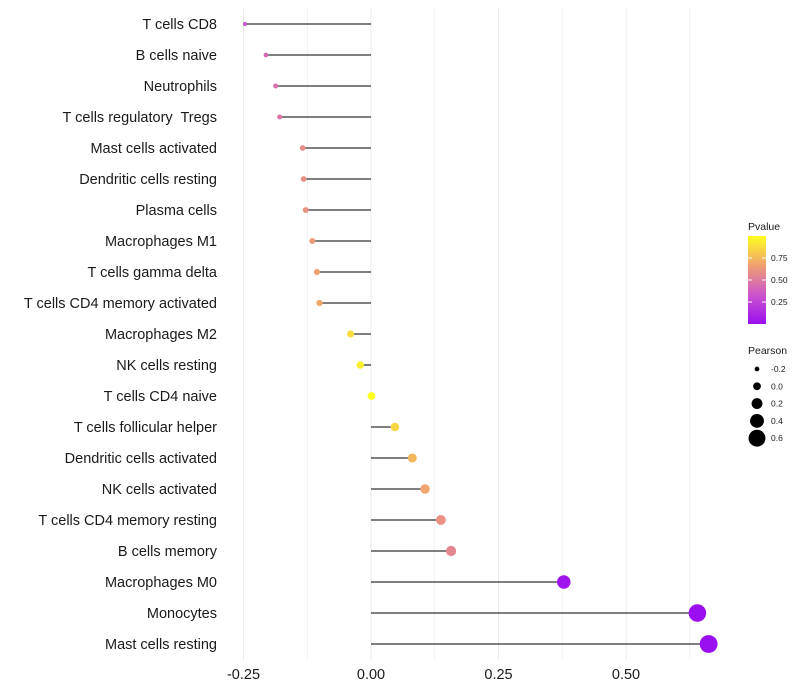  What do you see at coordinates (127, 521) in the screenshot?
I see `category-label: T cells CD4 memory resting` at bounding box center [127, 521].